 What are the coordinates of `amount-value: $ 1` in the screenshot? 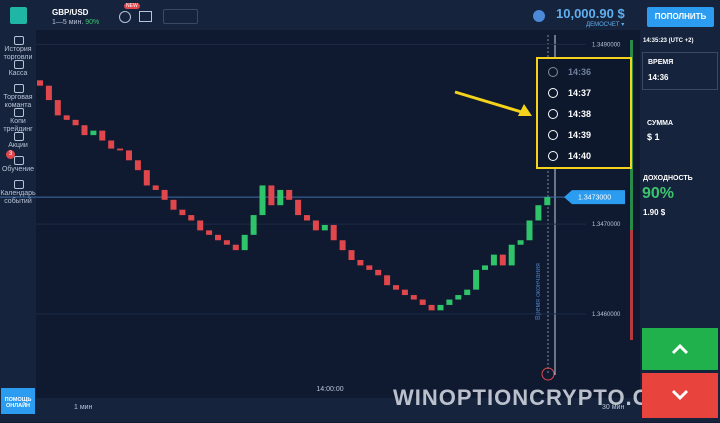 It's located at (653, 137).